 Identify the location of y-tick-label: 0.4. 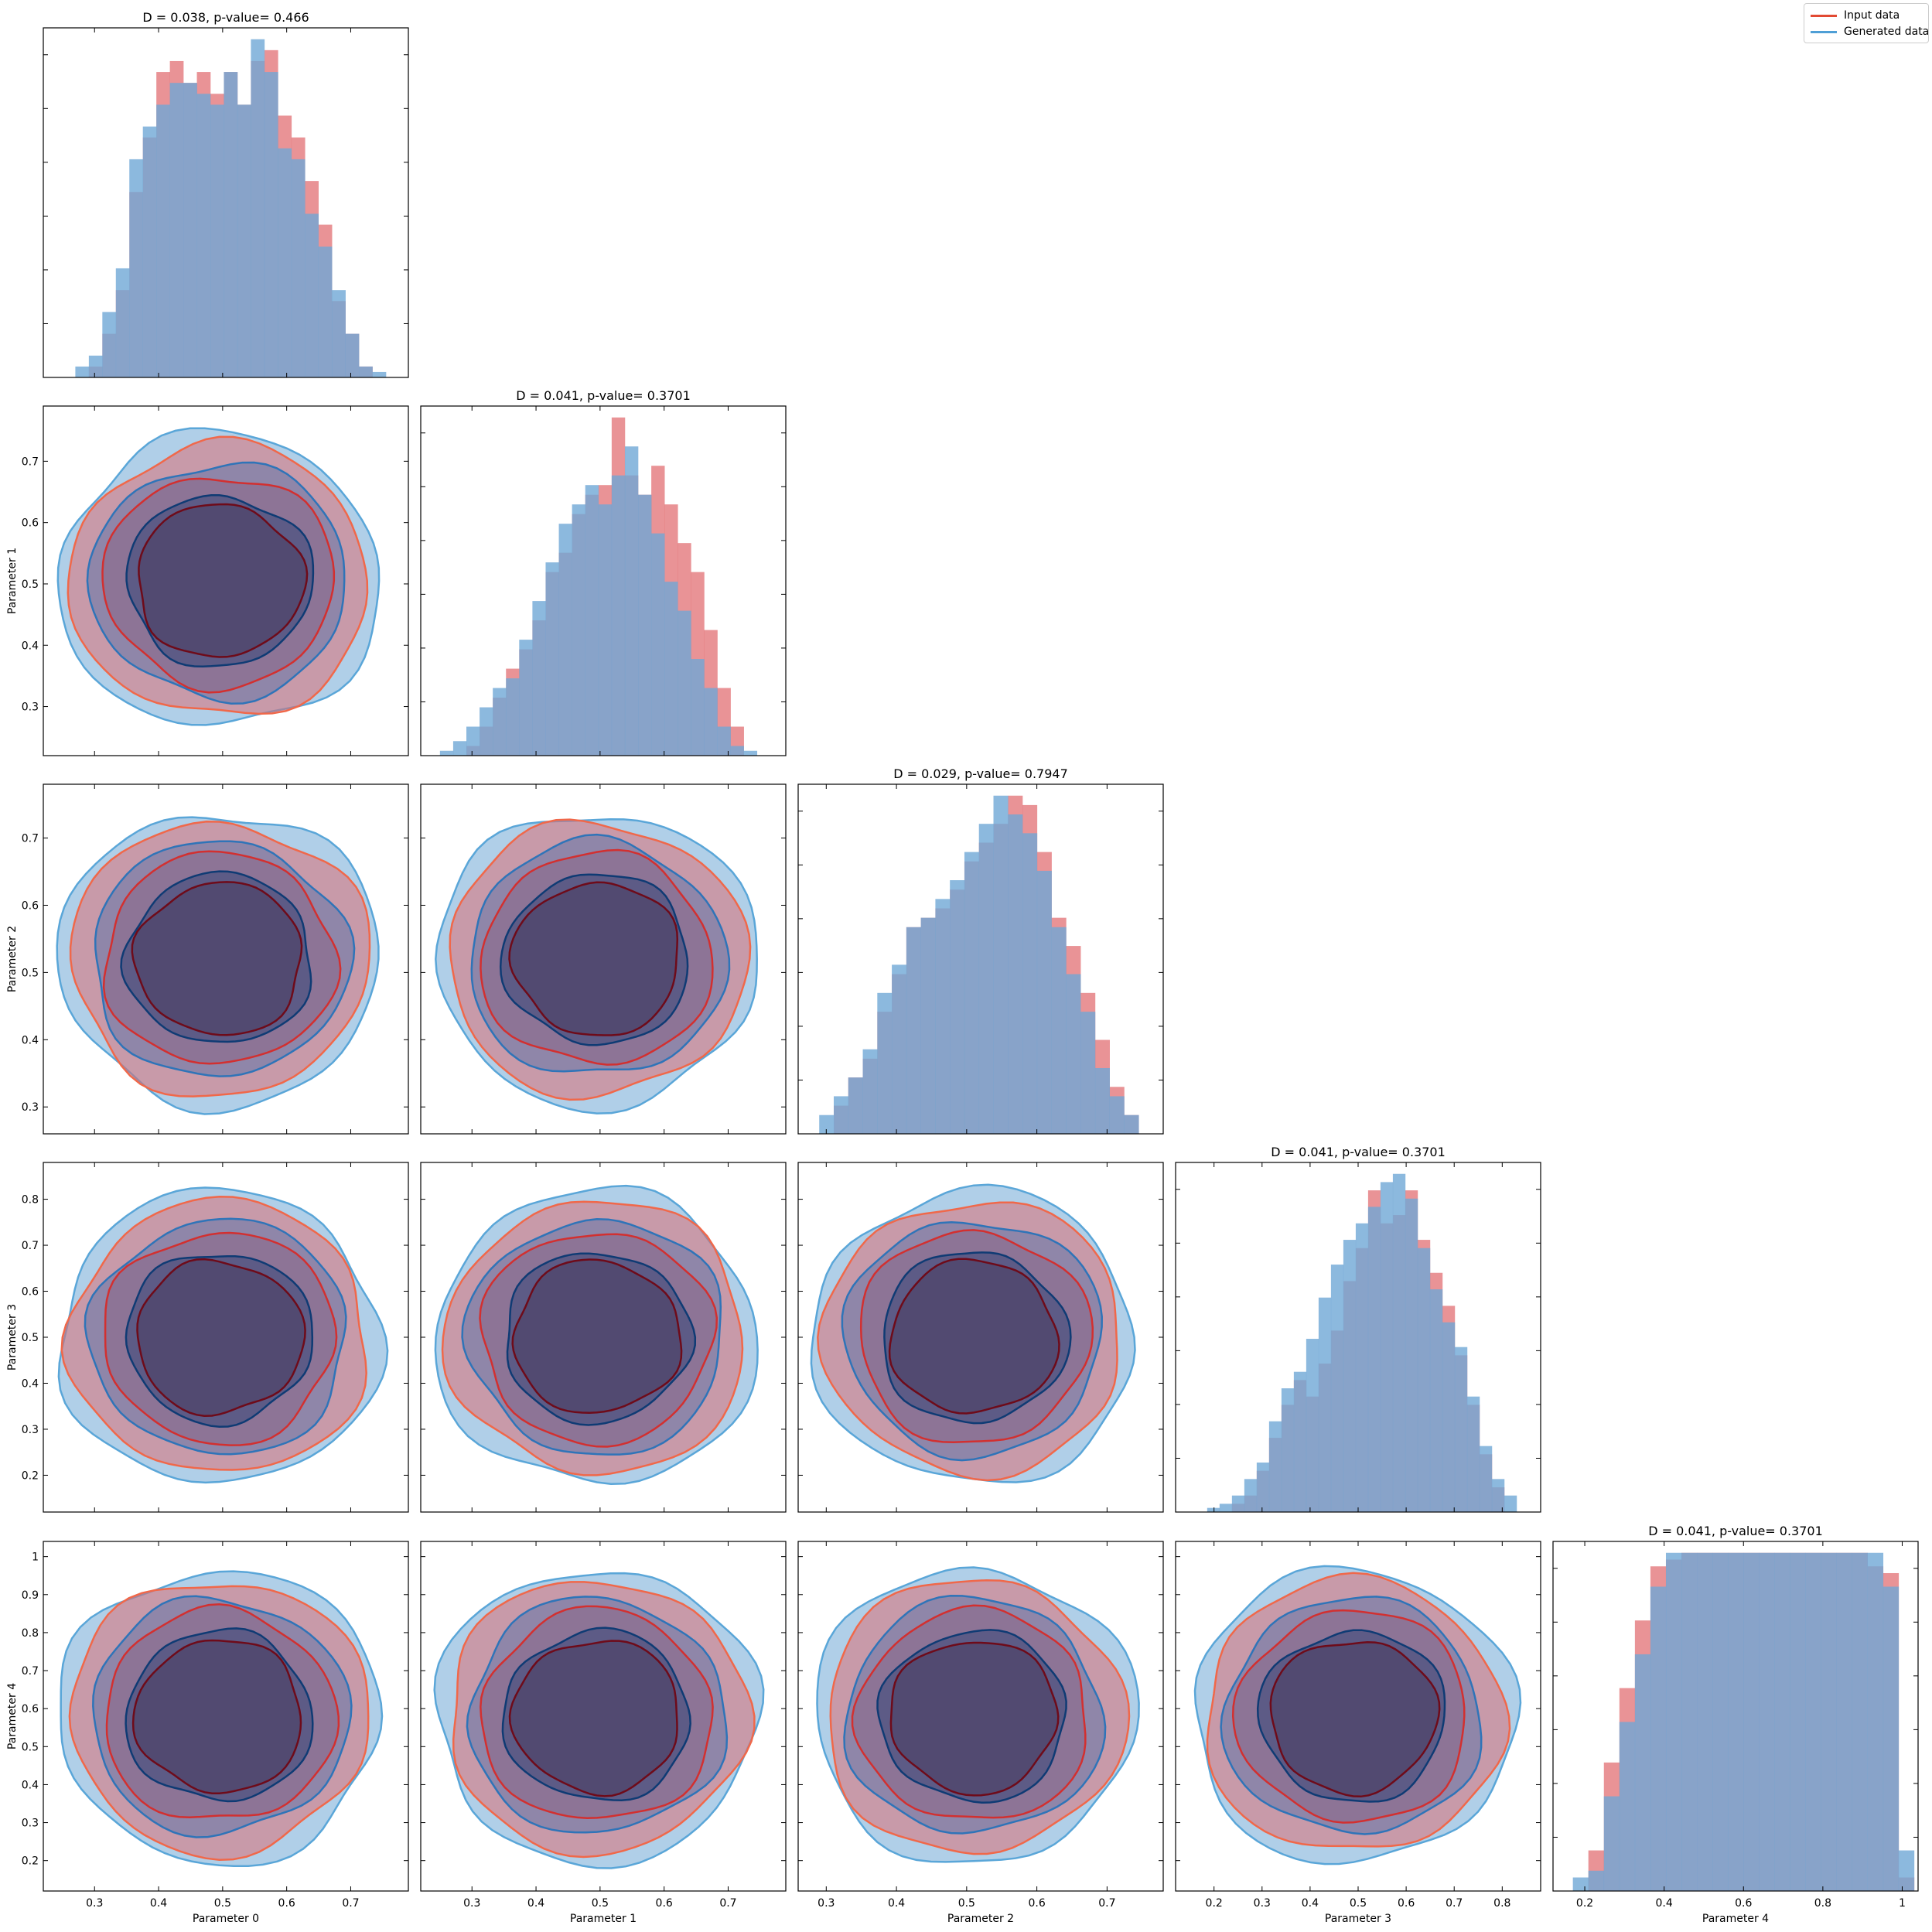
(30, 646).